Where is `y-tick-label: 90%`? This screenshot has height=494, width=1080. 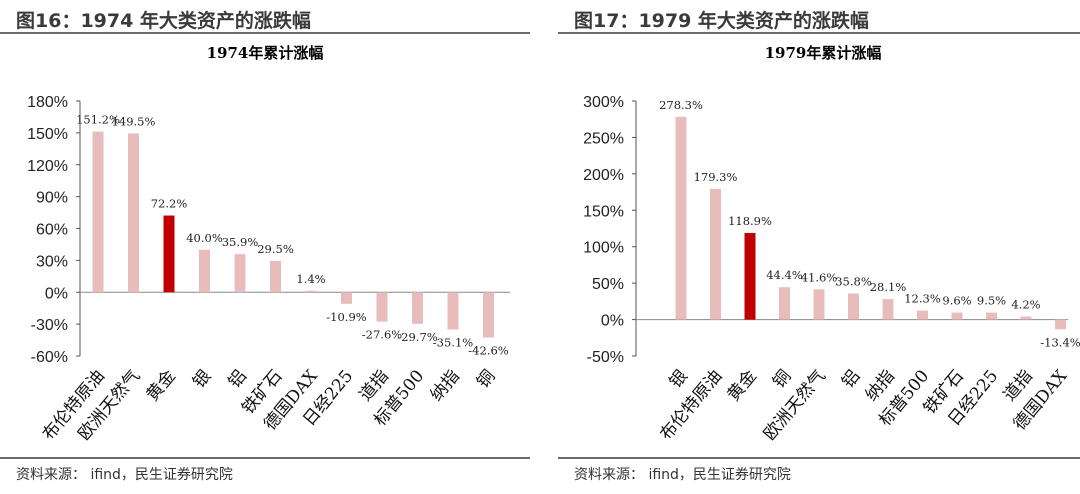 y-tick-label: 90% is located at coordinates (52, 198).